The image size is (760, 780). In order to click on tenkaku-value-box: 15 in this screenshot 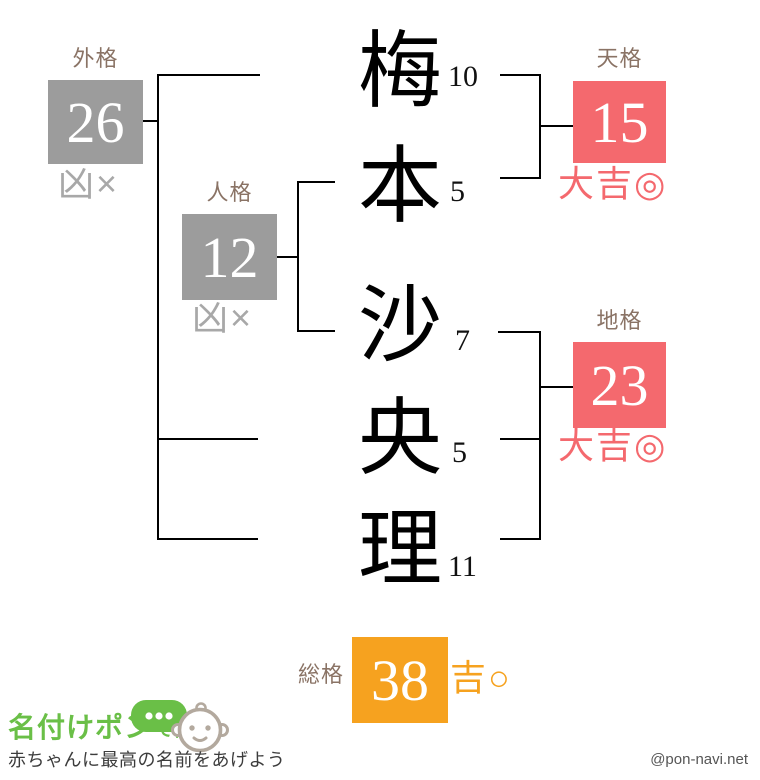, I will do `click(619, 122)`.